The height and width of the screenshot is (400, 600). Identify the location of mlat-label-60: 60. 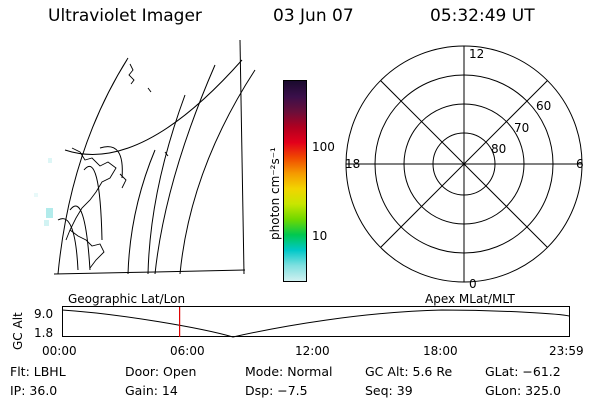
(543, 106).